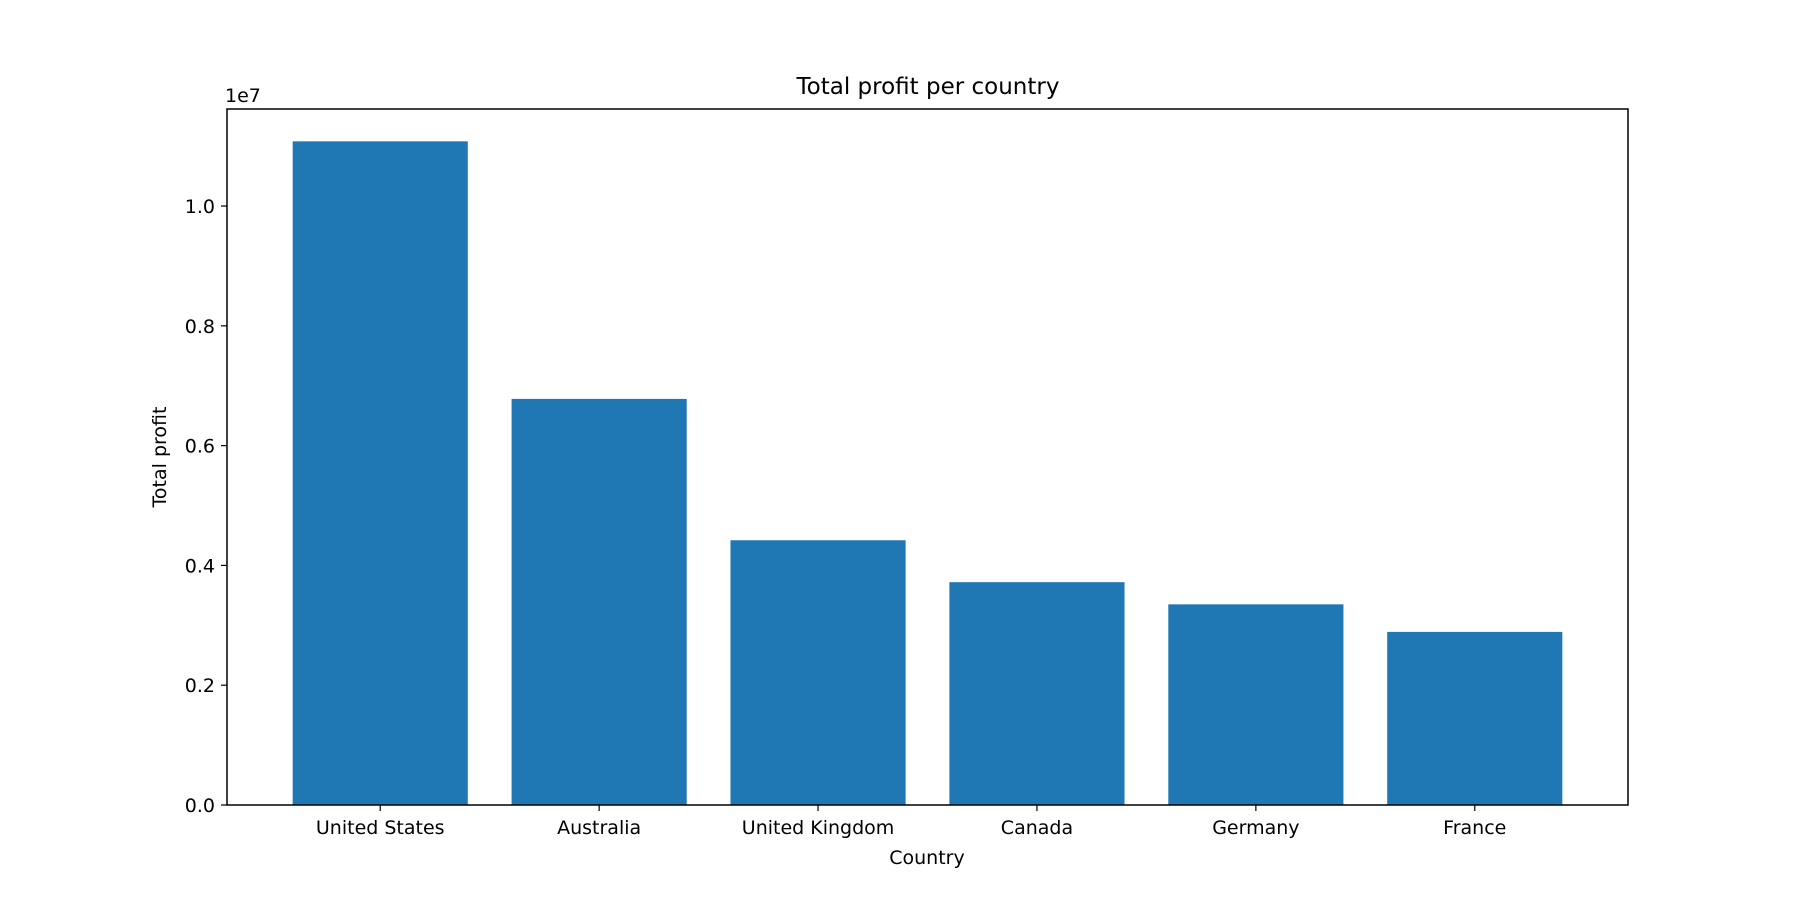  I want to click on bar-united-kingdom, so click(818, 672).